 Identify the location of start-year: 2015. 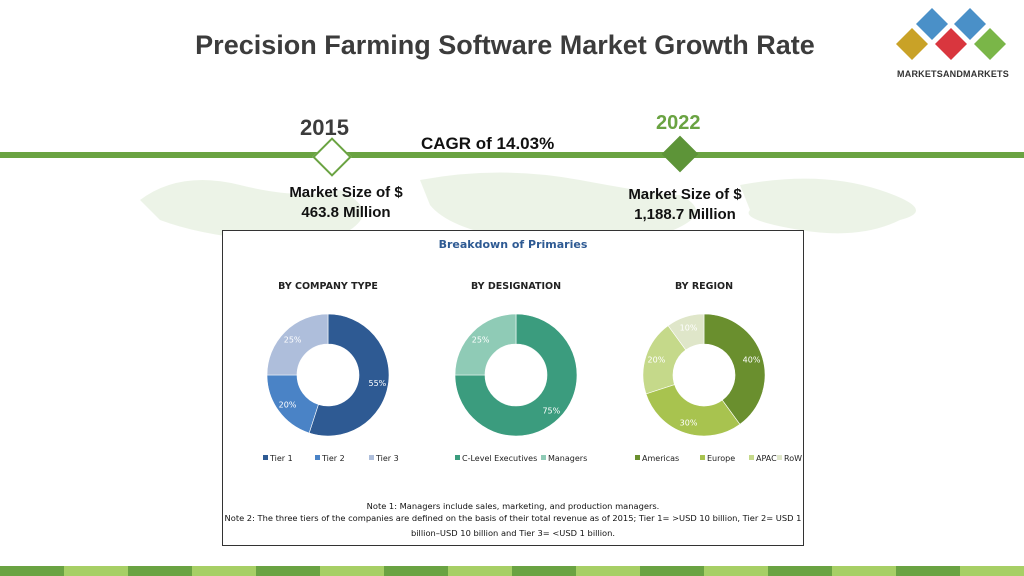
(324, 127).